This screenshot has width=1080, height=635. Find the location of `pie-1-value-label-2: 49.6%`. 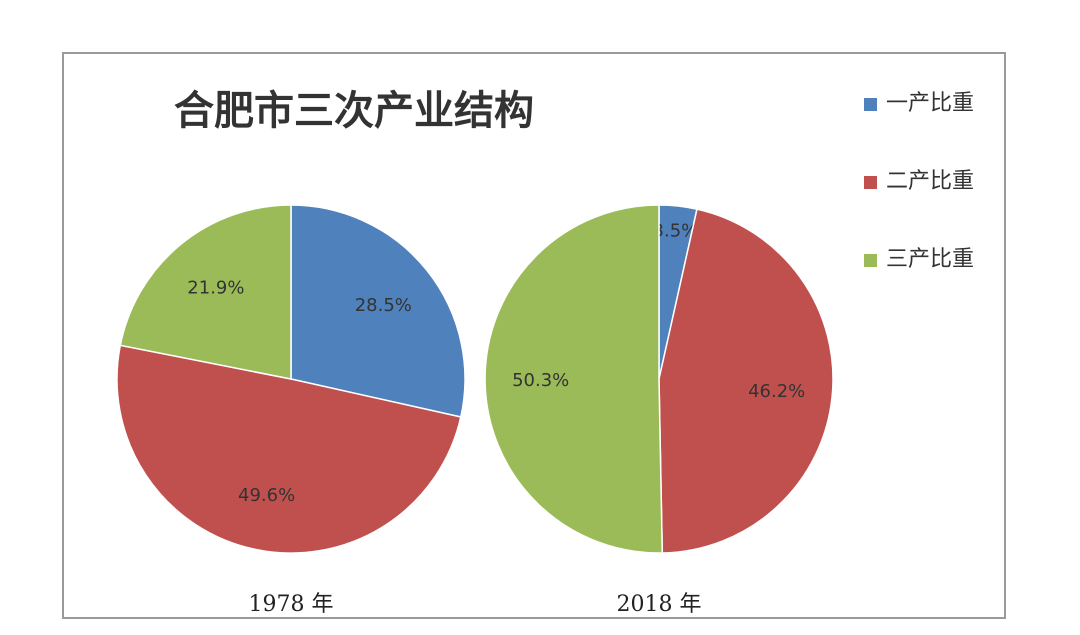

pie-1-value-label-2: 49.6% is located at coordinates (266, 495).